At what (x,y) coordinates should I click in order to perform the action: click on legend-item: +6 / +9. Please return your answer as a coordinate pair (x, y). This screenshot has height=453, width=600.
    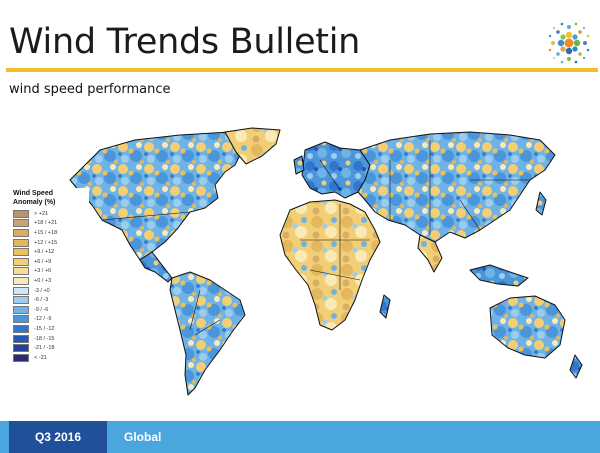
    Looking at the image, I should click on (49, 262).